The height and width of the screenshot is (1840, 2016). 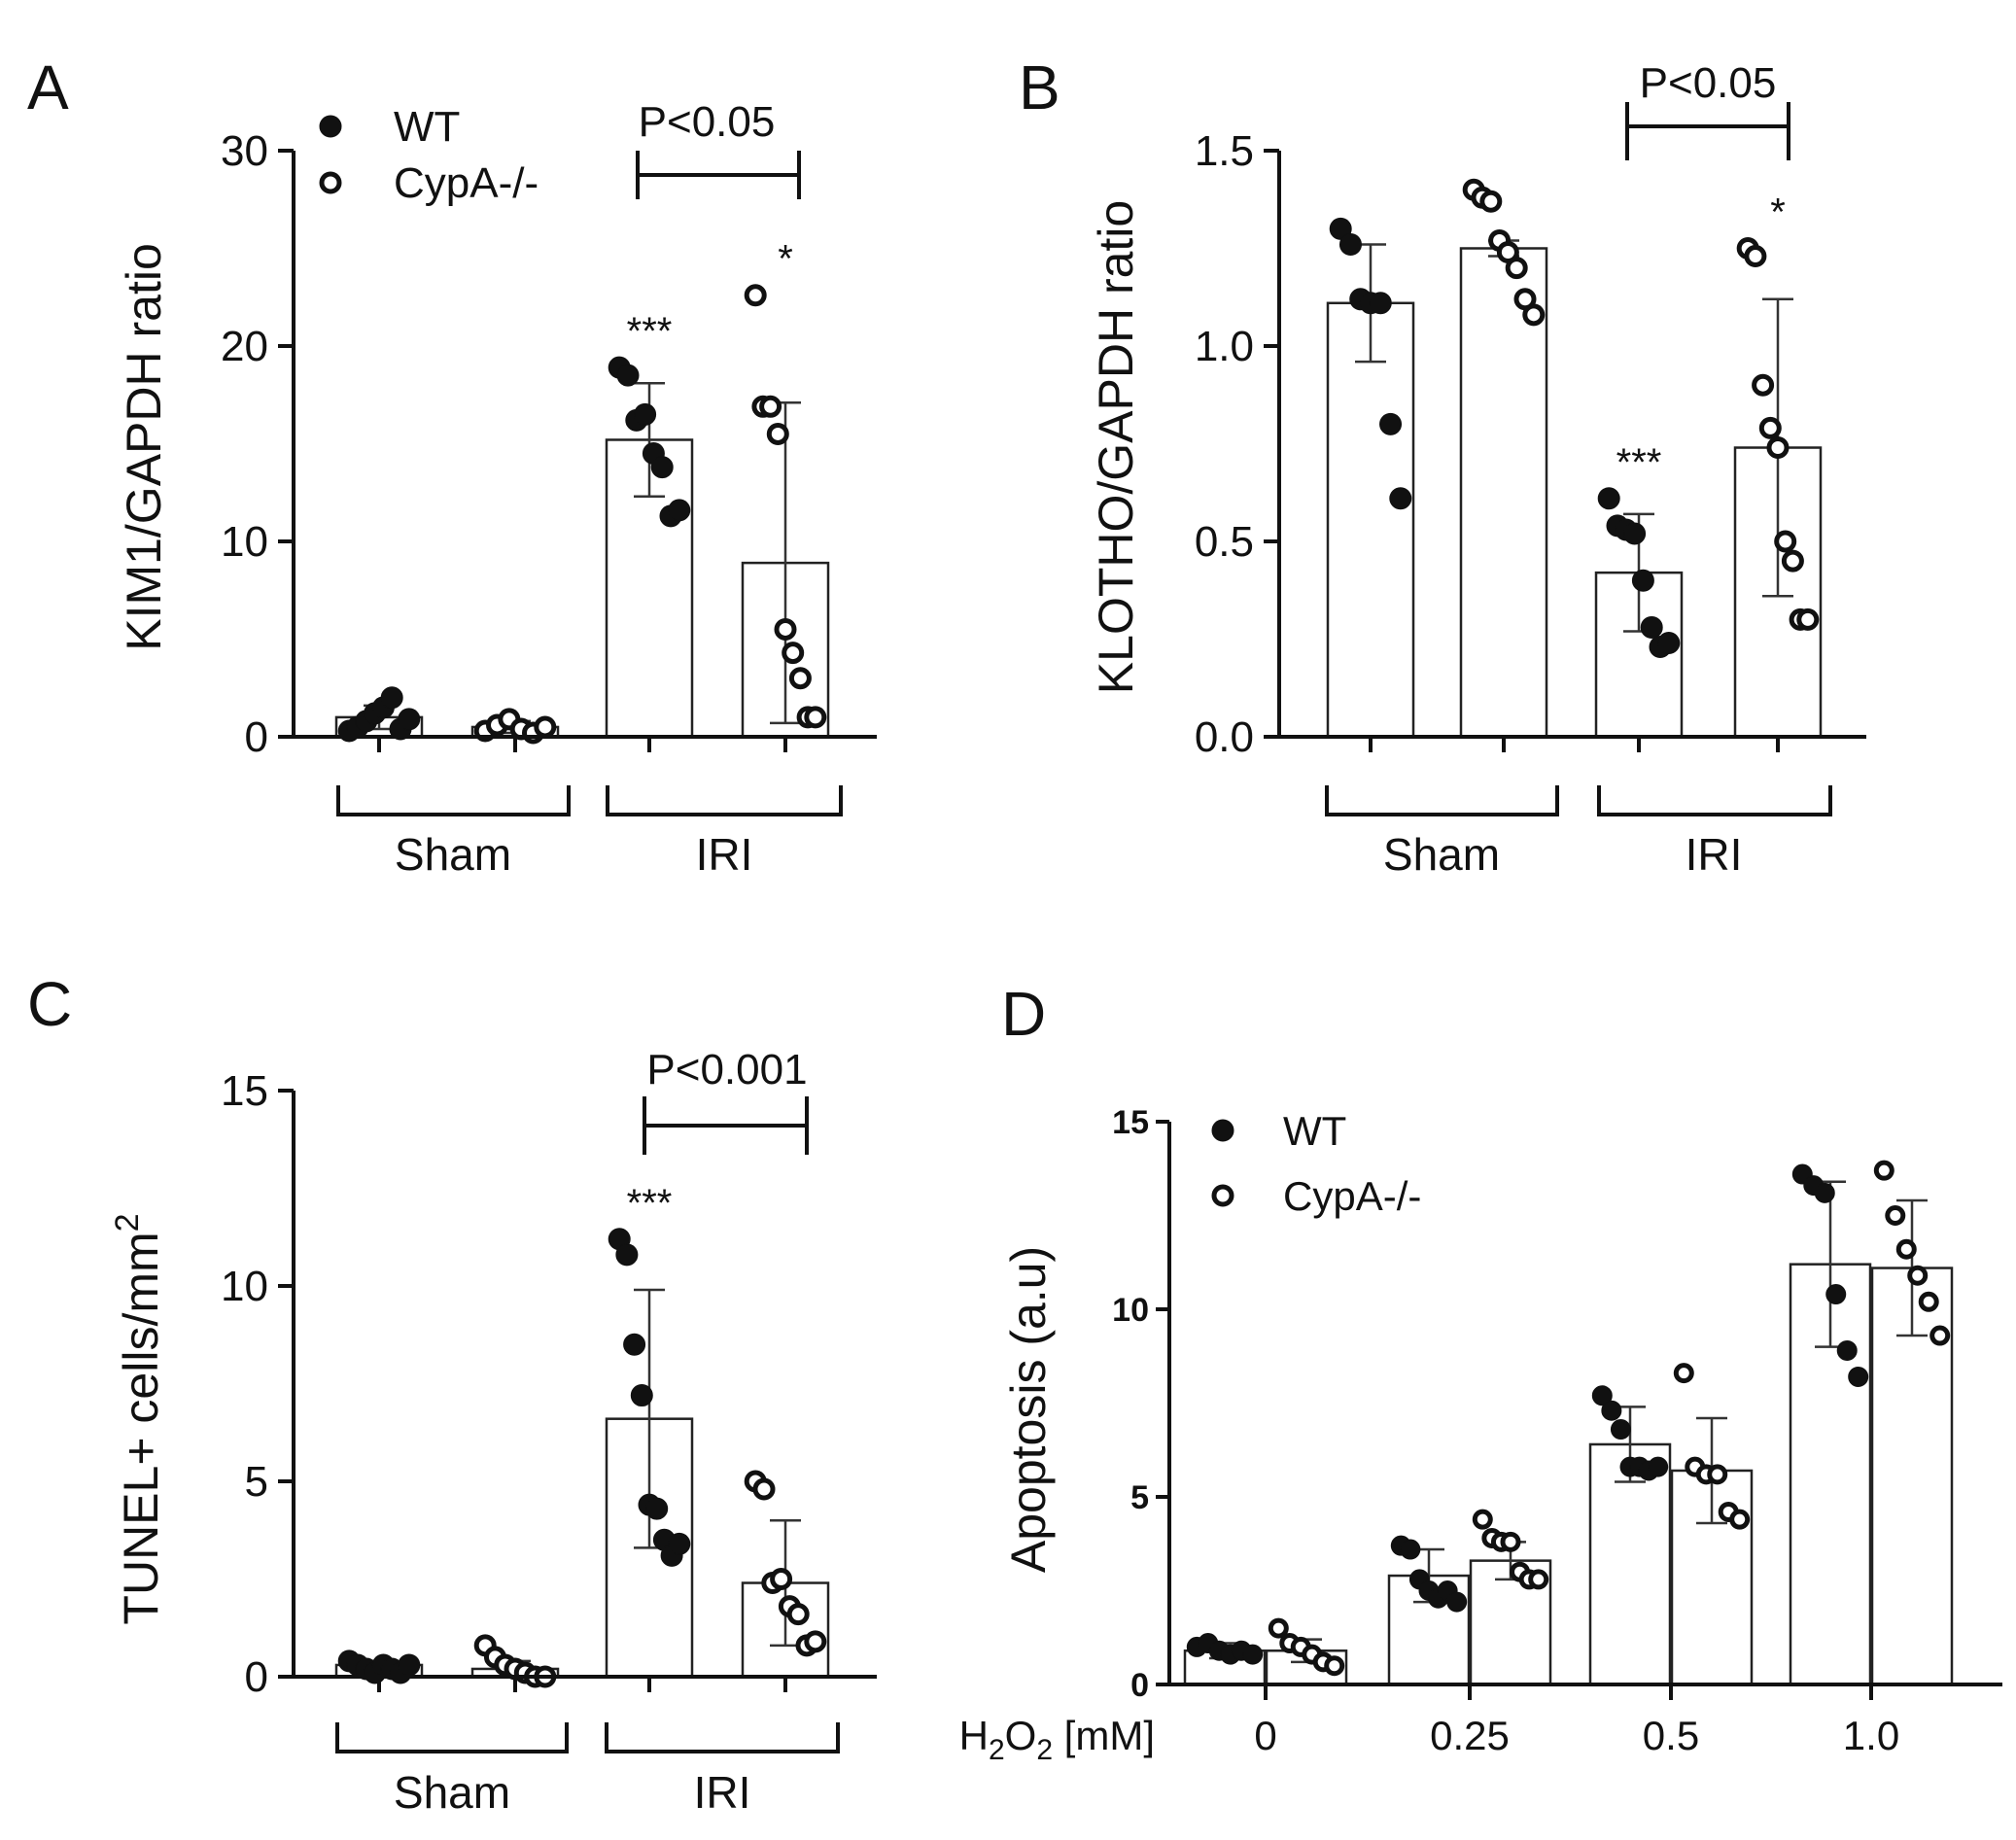 I want to click on panel-b-letter: B, so click(x=1039, y=87).